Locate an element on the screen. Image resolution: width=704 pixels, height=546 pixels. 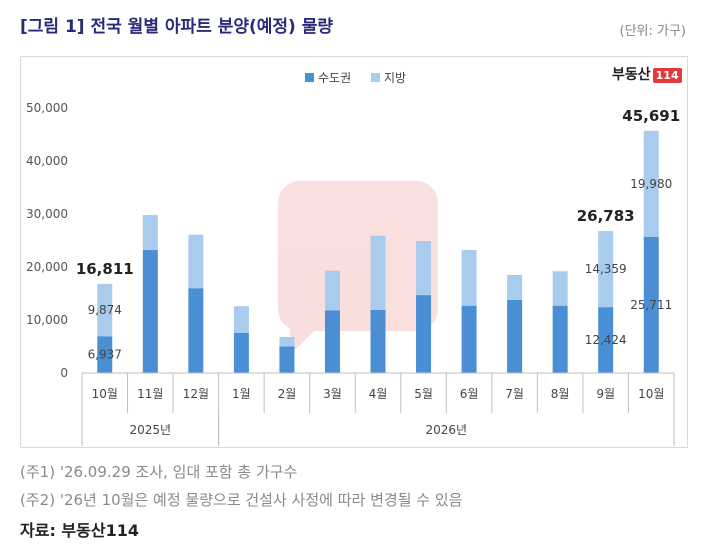
y-tick-label: 20,000 is located at coordinates (47, 267).